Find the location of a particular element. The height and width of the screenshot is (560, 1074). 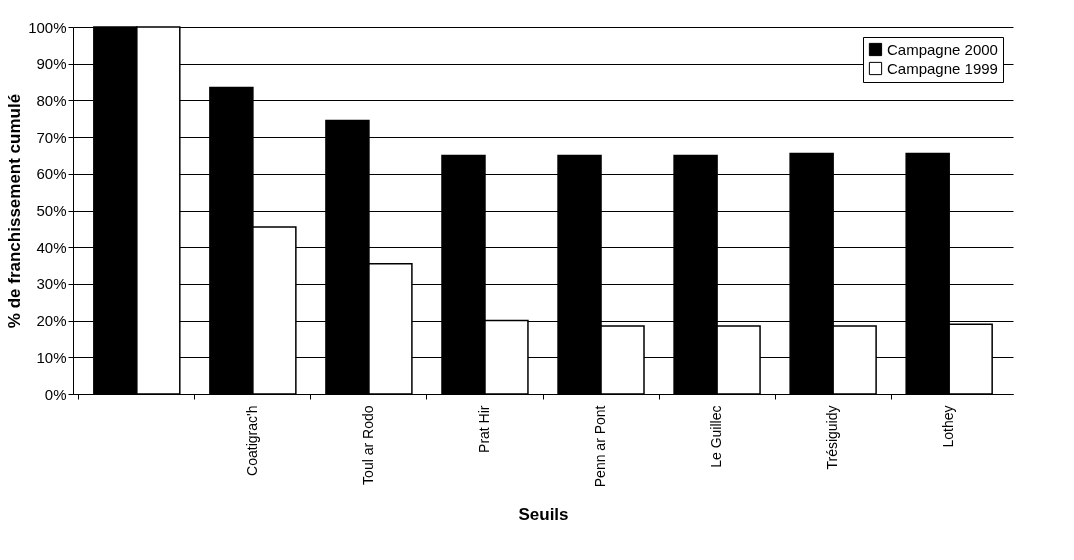

y-tick-label: 100% is located at coordinates (47, 27).